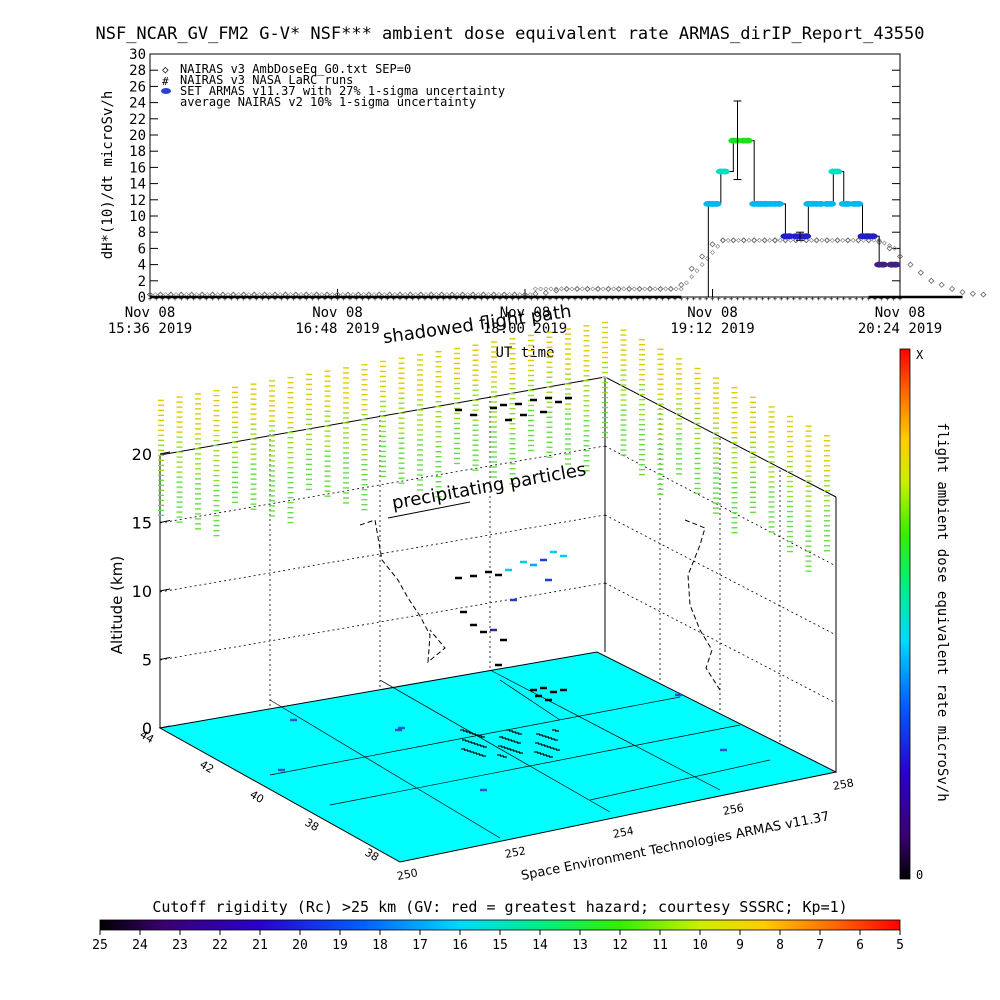 The height and width of the screenshot is (1000, 1000). What do you see at coordinates (142, 523) in the screenshot?
I see `z-tick-label: 15` at bounding box center [142, 523].